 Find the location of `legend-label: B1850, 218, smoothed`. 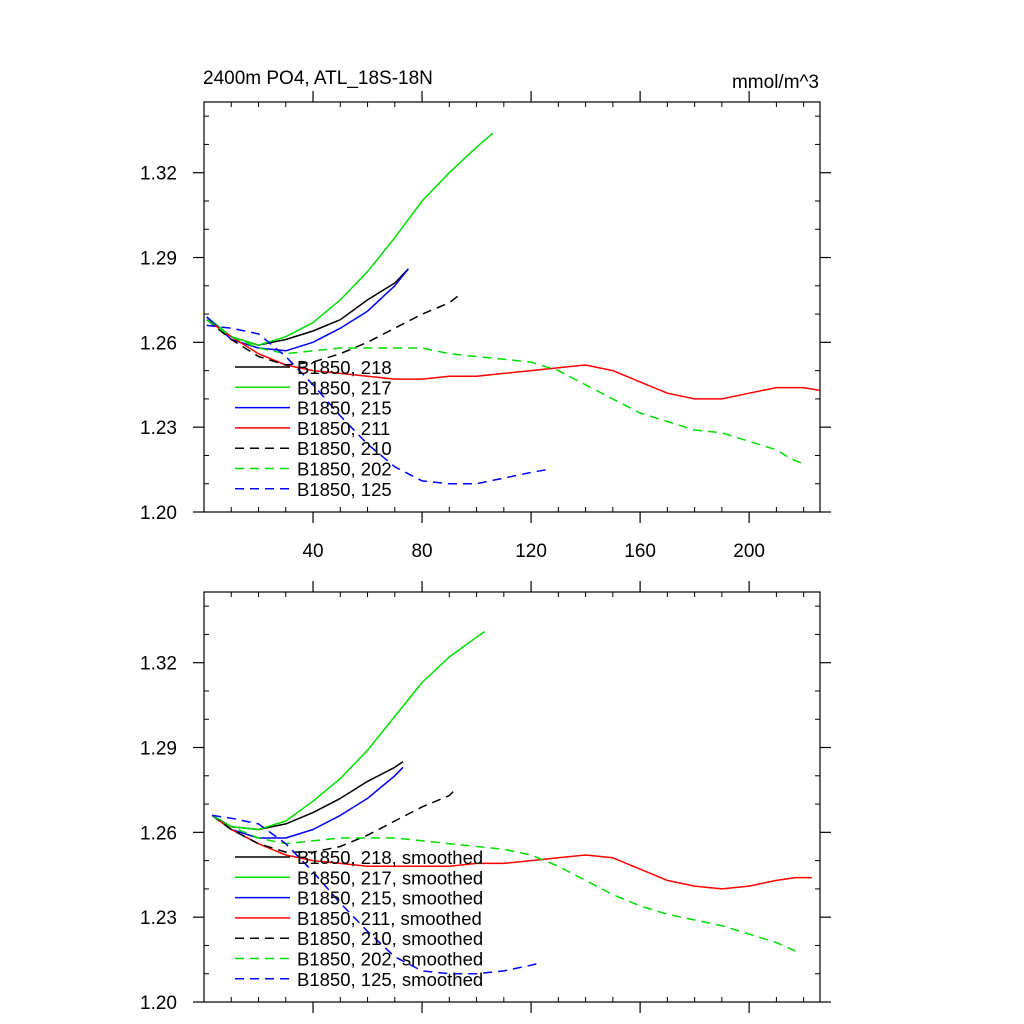

legend-label: B1850, 218, smoothed is located at coordinates (390, 857).